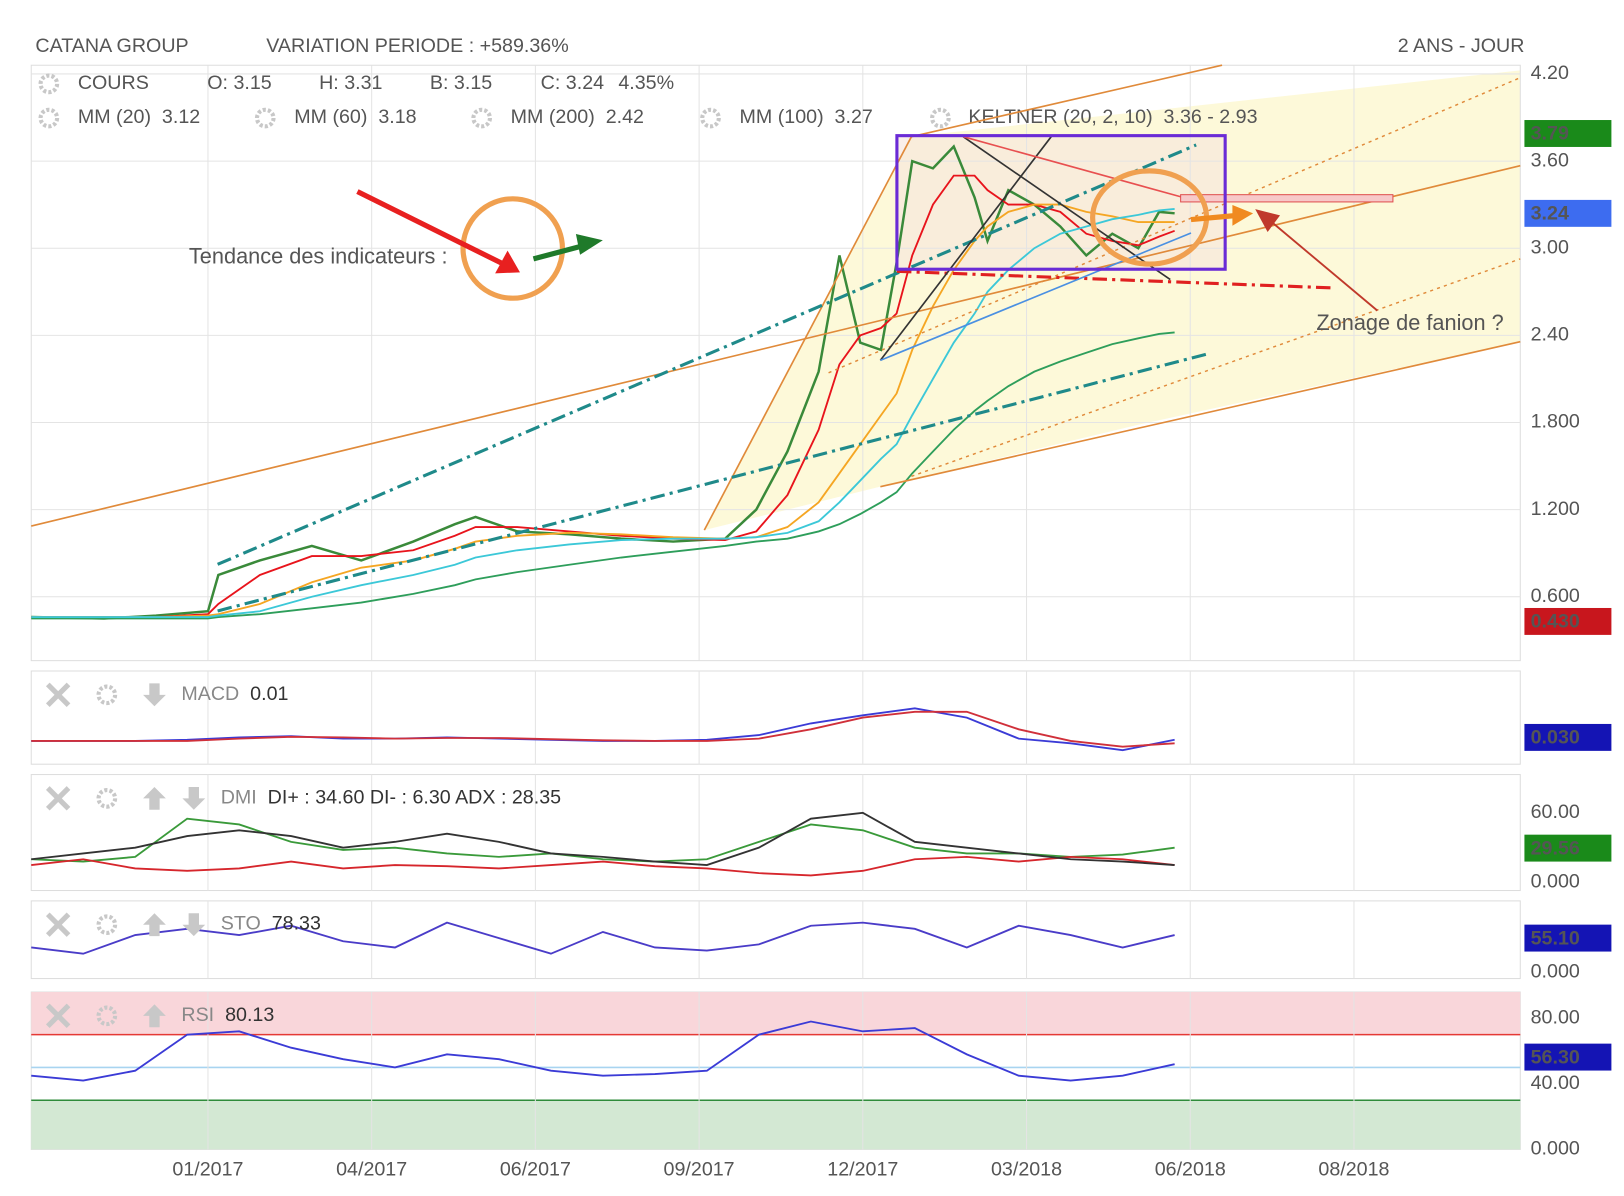 This screenshot has height=1196, width=1624. What do you see at coordinates (782, 117) in the screenshot?
I see `legend-name: MM (100)` at bounding box center [782, 117].